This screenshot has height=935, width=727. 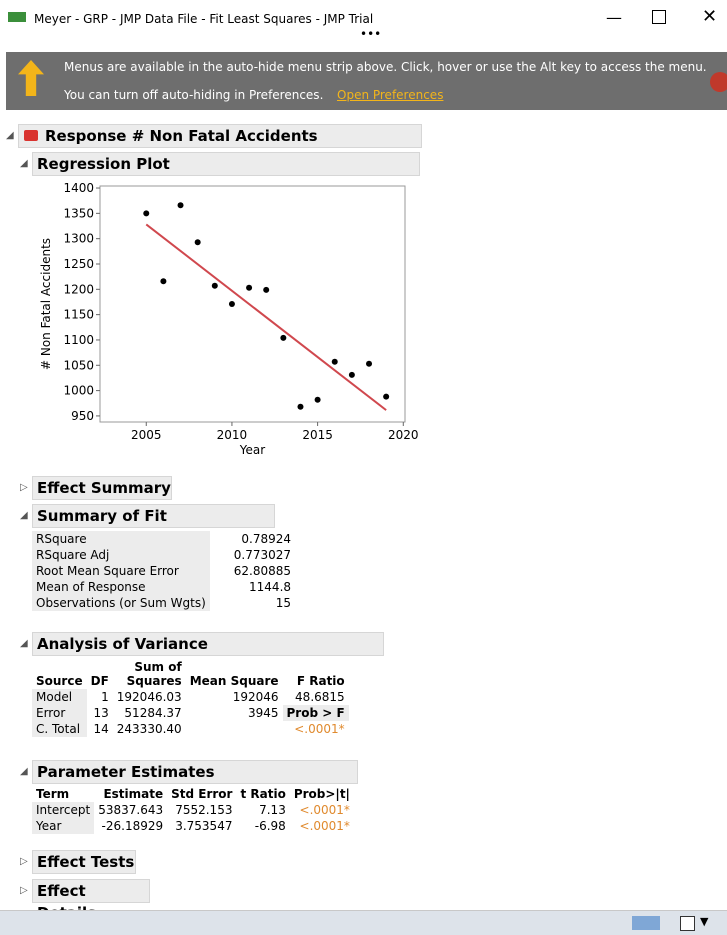 I want to click on section-heading: Effect Details, so click(x=91, y=900).